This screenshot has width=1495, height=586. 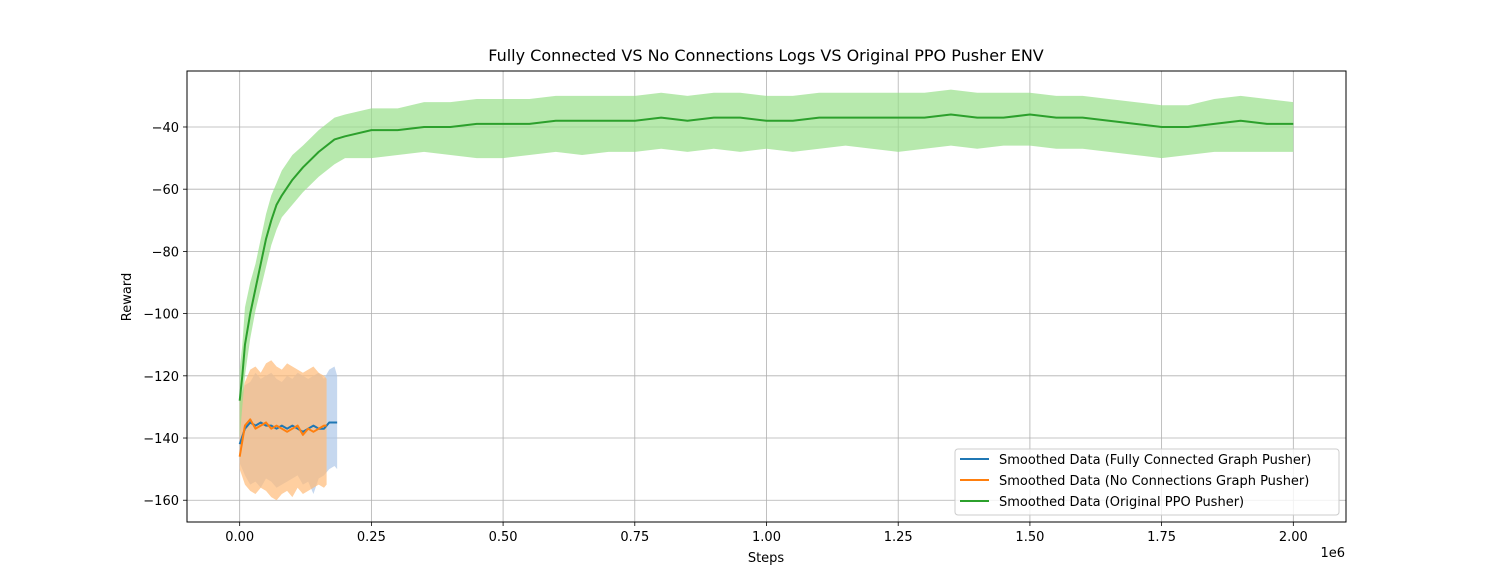 What do you see at coordinates (503, 537) in the screenshot?
I see `x-tick-label: 0.50` at bounding box center [503, 537].